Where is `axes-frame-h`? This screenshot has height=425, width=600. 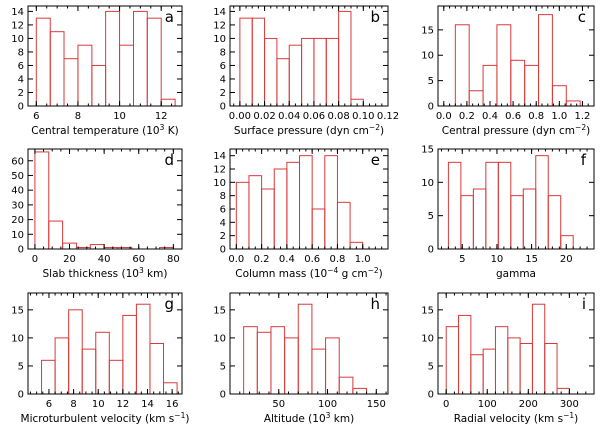
axes-frame-h is located at coordinates (309, 343).